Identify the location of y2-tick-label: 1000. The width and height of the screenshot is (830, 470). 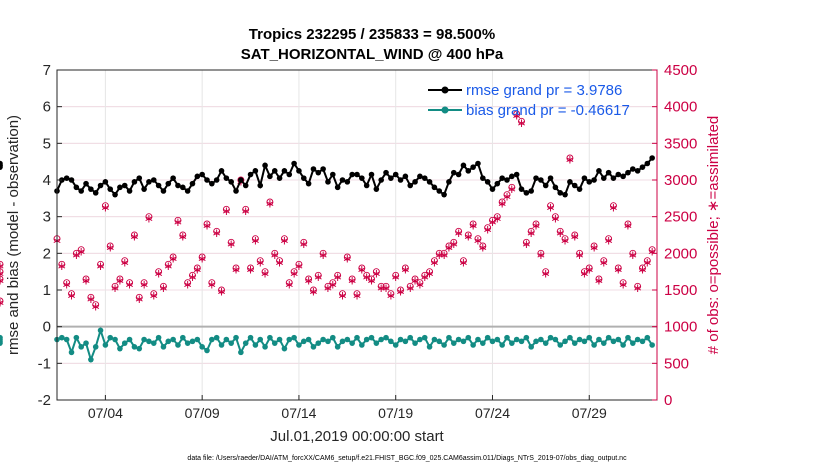
(680, 327).